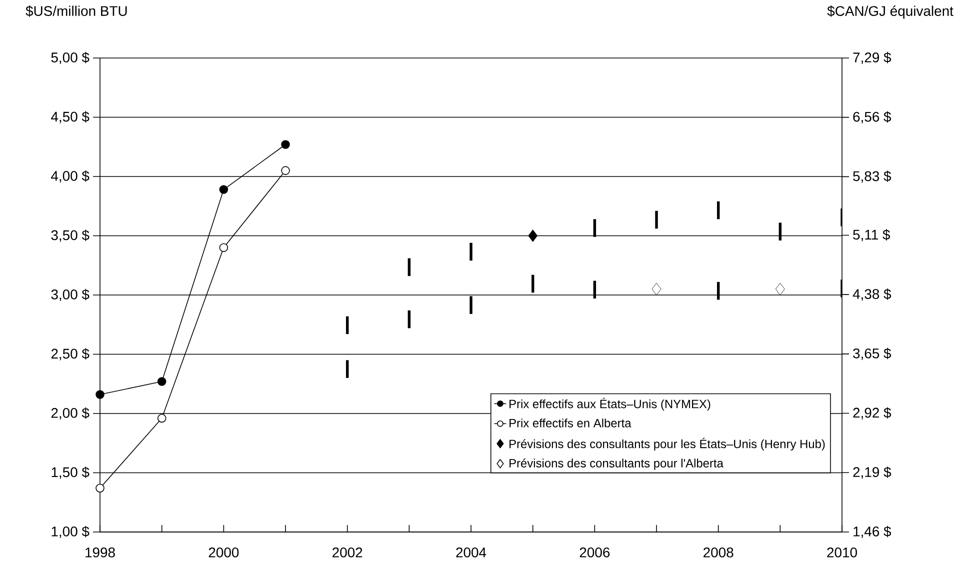 The height and width of the screenshot is (586, 961). I want to click on y-tick-label: 2,50 $, so click(70, 354).